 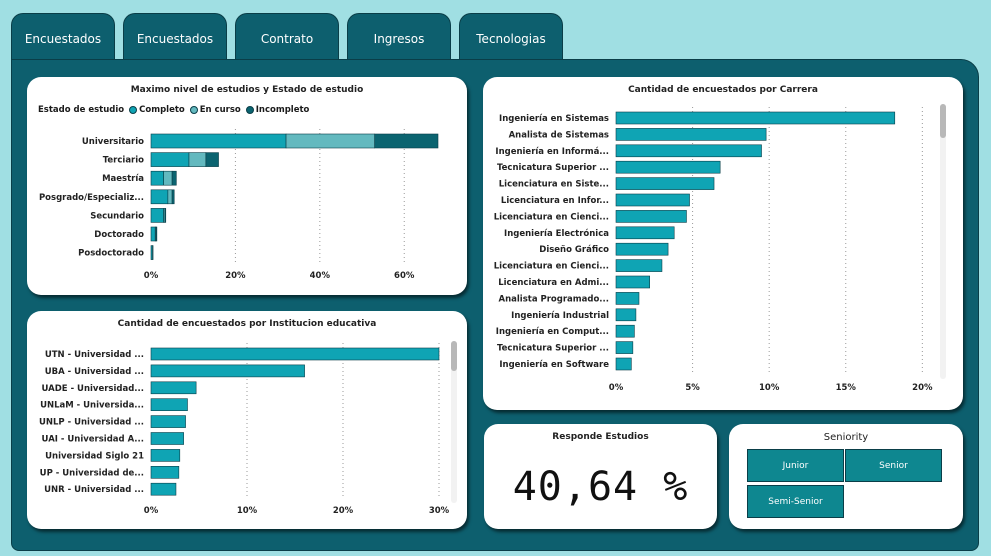 What do you see at coordinates (399, 37) in the screenshot?
I see `tab-ingresos: Ingresos` at bounding box center [399, 37].